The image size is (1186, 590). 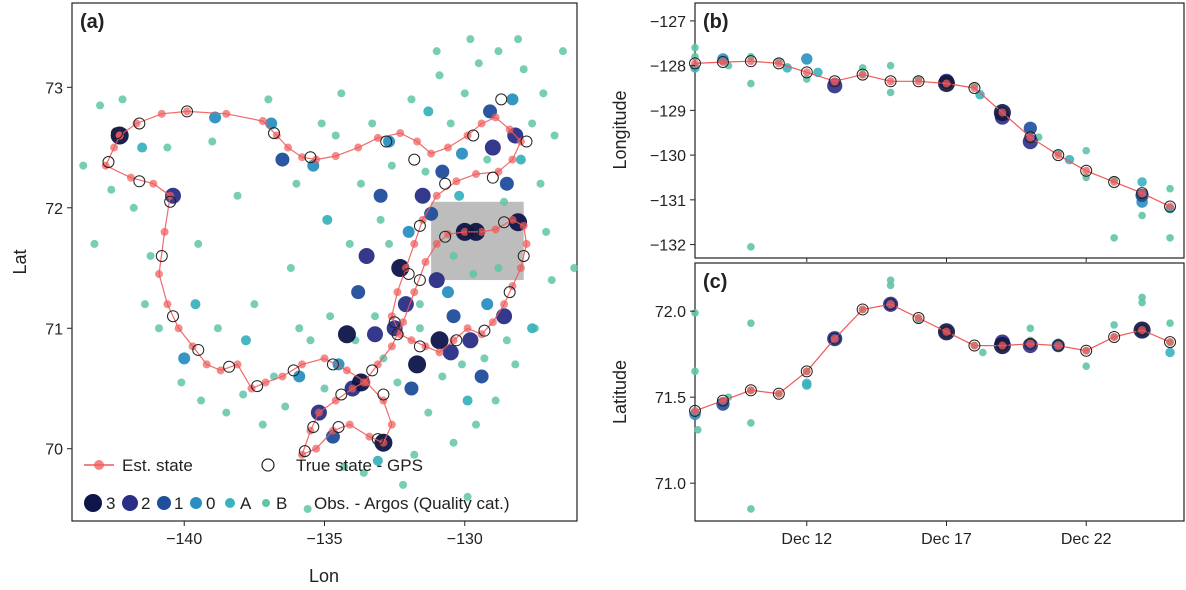 I want to click on legend-cat2-label: 2, so click(x=145, y=503).